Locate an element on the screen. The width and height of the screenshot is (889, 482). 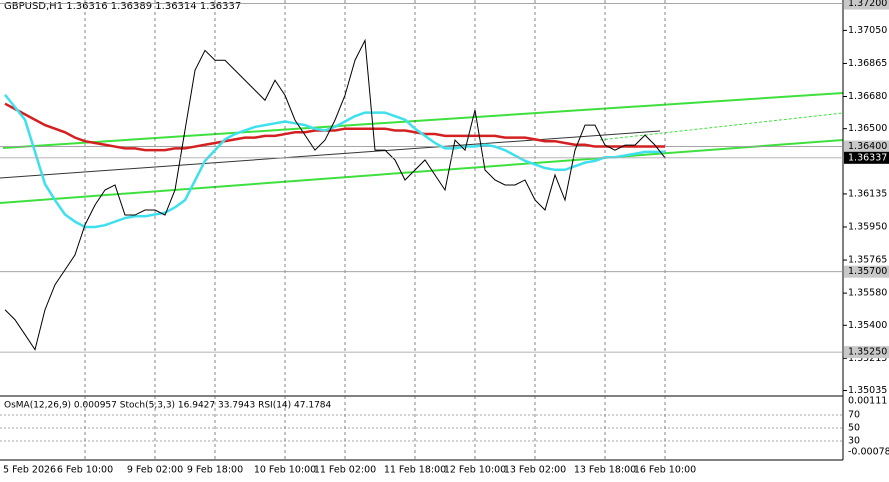
x-tick-label: 10 Feb 10:00 is located at coordinates (285, 470).